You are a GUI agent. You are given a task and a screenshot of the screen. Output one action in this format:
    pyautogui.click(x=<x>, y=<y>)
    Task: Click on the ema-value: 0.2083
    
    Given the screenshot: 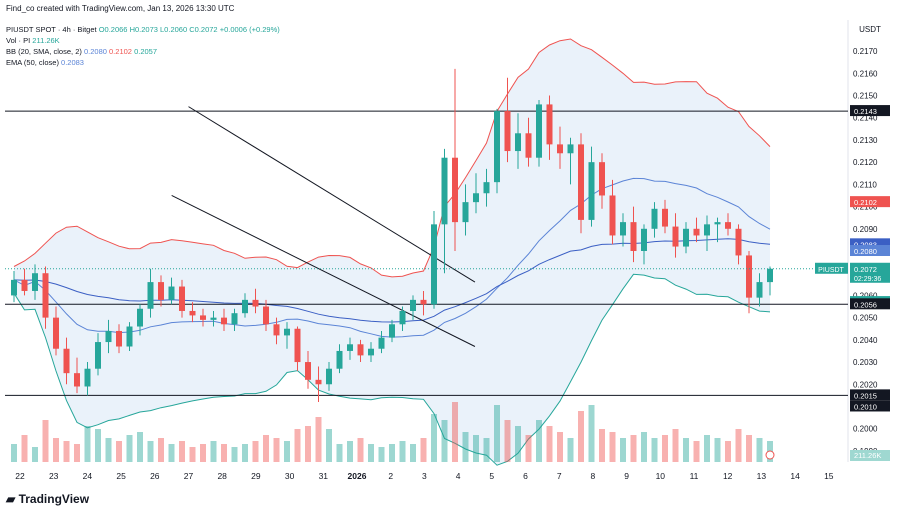 What is the action you would take?
    pyautogui.click(x=72, y=62)
    